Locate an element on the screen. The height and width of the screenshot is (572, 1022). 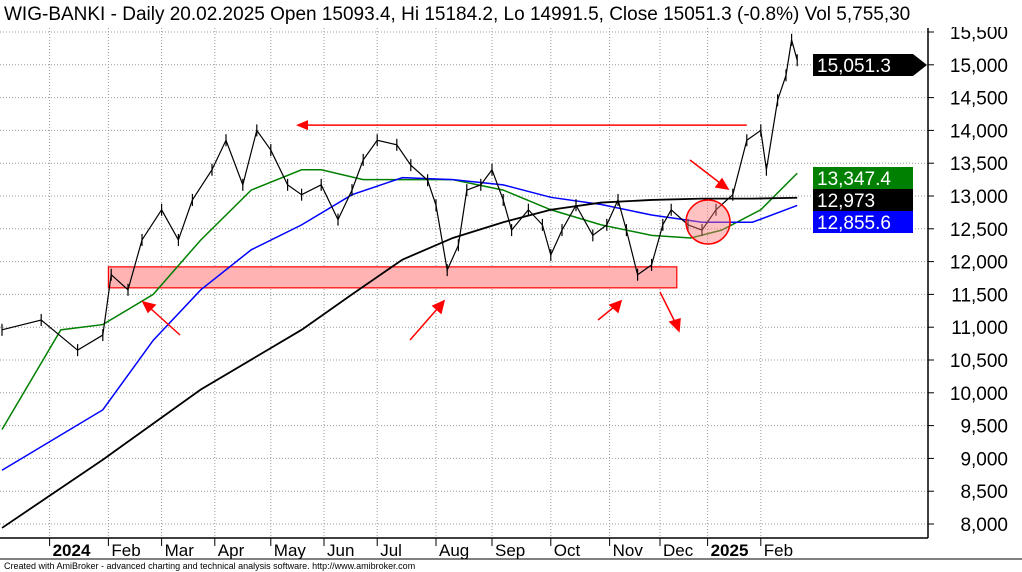
x-tick-label: Aug is located at coordinates (454, 550).